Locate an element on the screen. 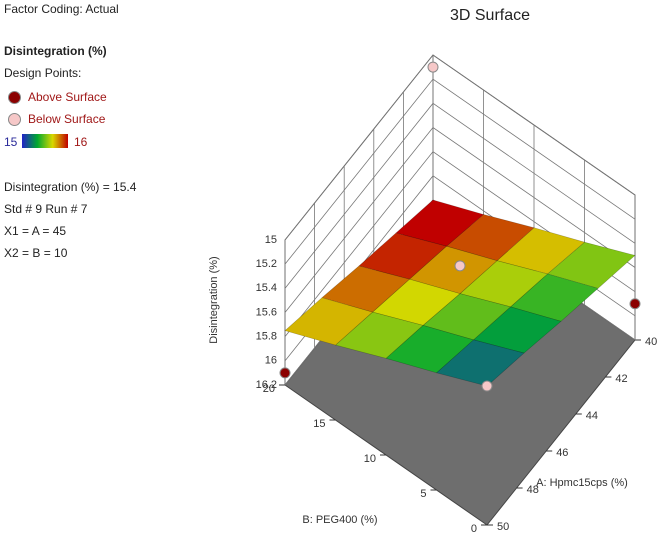  x-tick-label: 50 is located at coordinates (503, 527).